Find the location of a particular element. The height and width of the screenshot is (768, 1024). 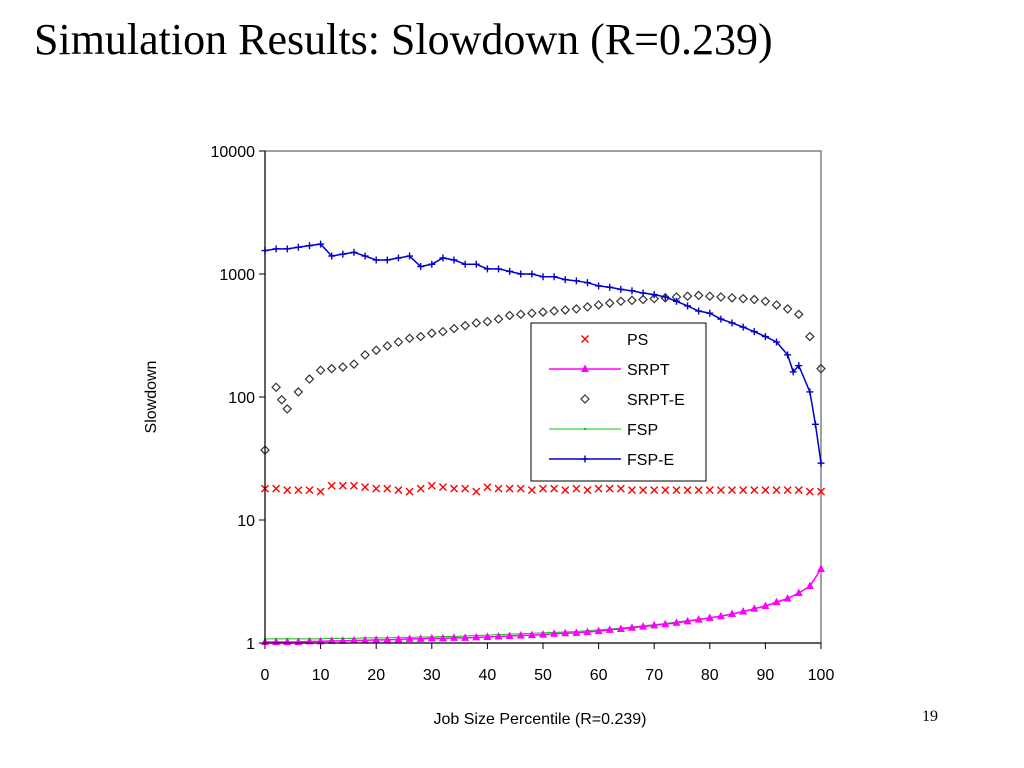

legend-marker-fsp-e is located at coordinates (585, 459).